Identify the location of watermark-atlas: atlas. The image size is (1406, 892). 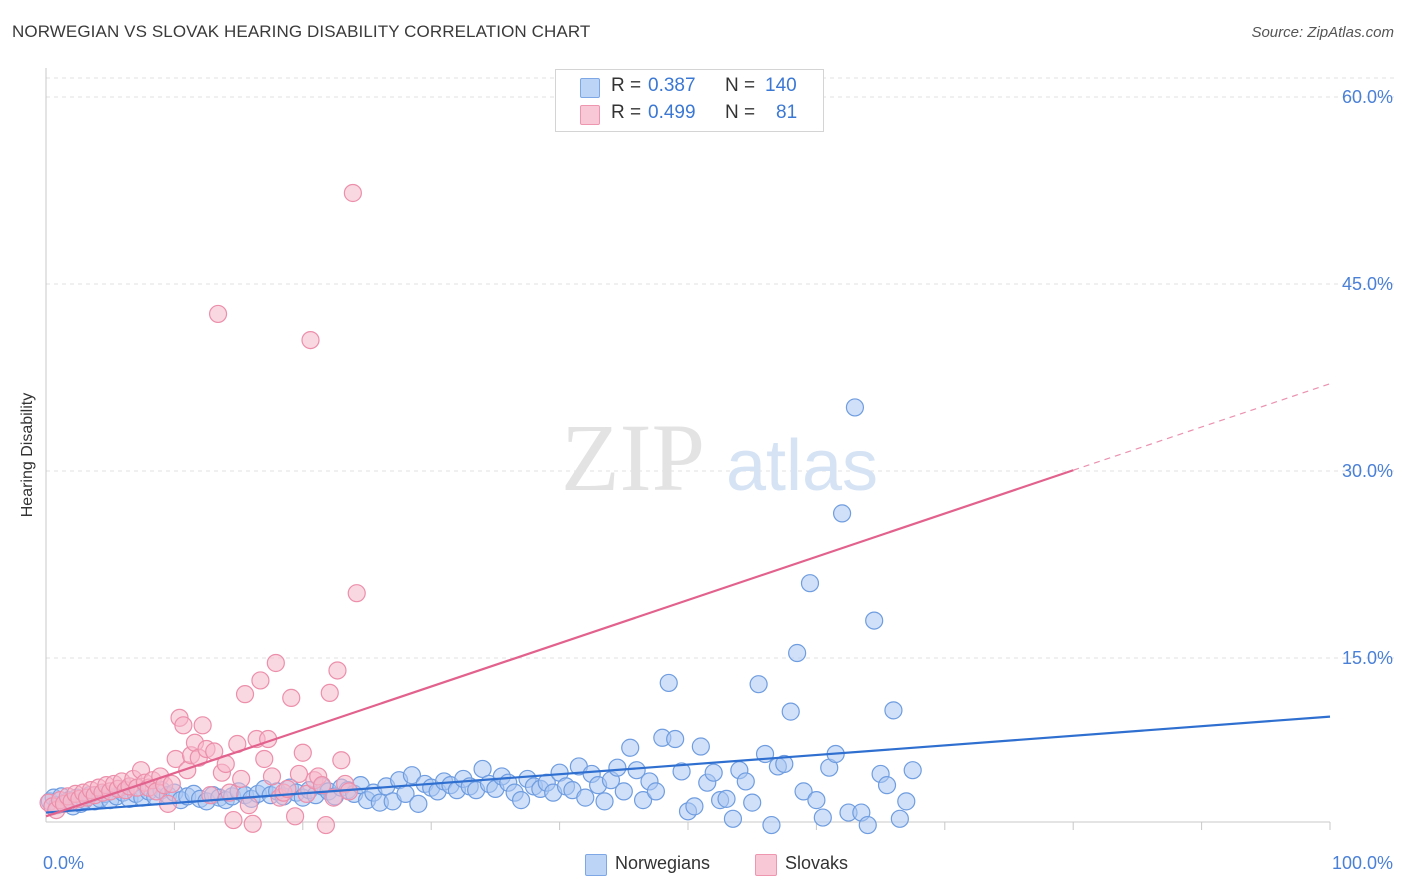
(802, 466).